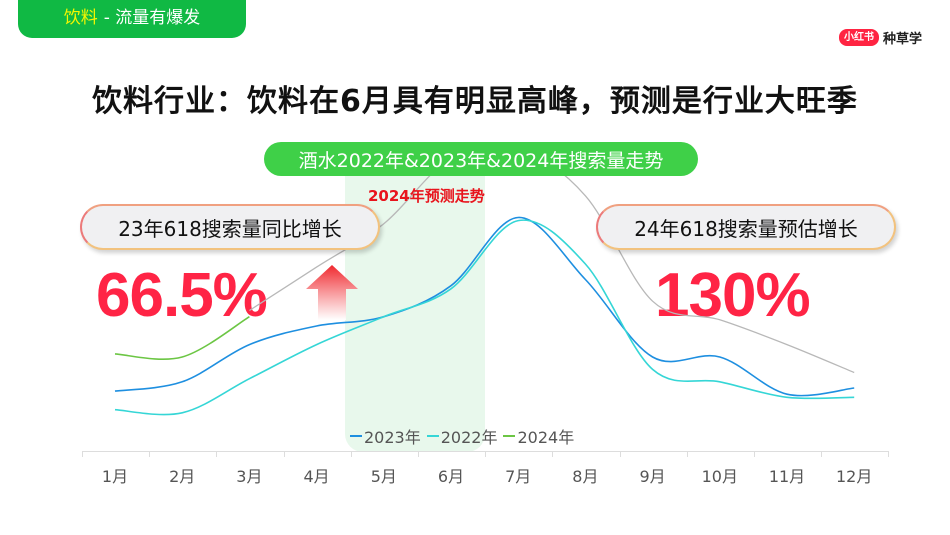 This screenshot has height=535, width=950. Describe the element at coordinates (152, 18) in the screenshot. I see `section-tag-text: - 流量有爆发` at that location.